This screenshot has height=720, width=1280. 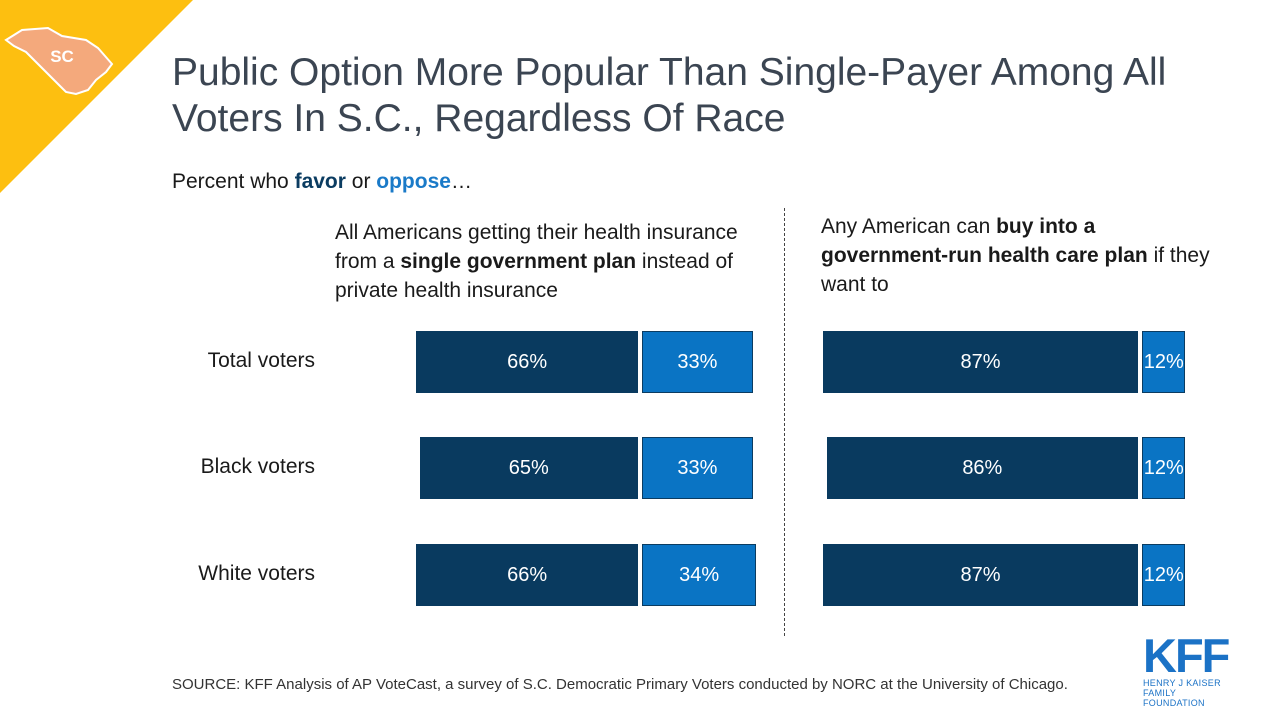 What do you see at coordinates (980, 362) in the screenshot?
I see `favor-bar-public-option-total: 87%` at bounding box center [980, 362].